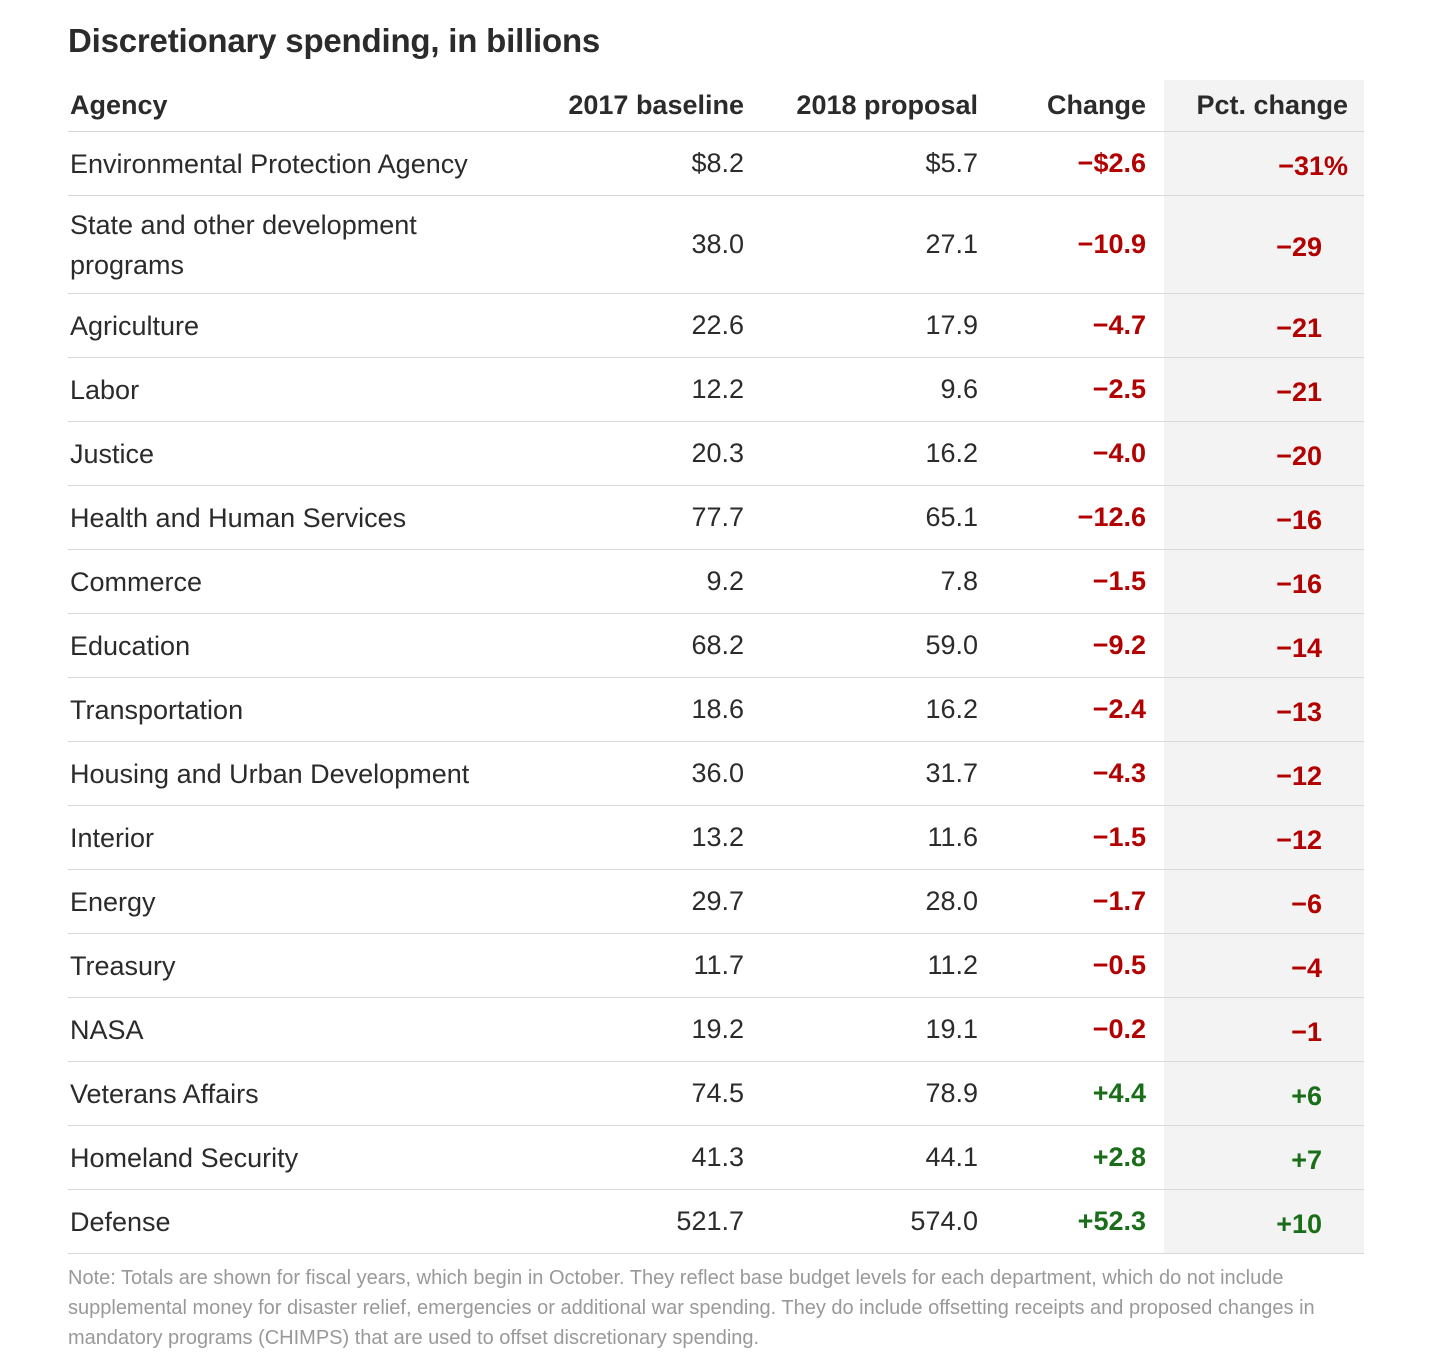 The image size is (1432, 1353). What do you see at coordinates (1071, 1221) in the screenshot?
I see `change-cell: +52.3` at bounding box center [1071, 1221].